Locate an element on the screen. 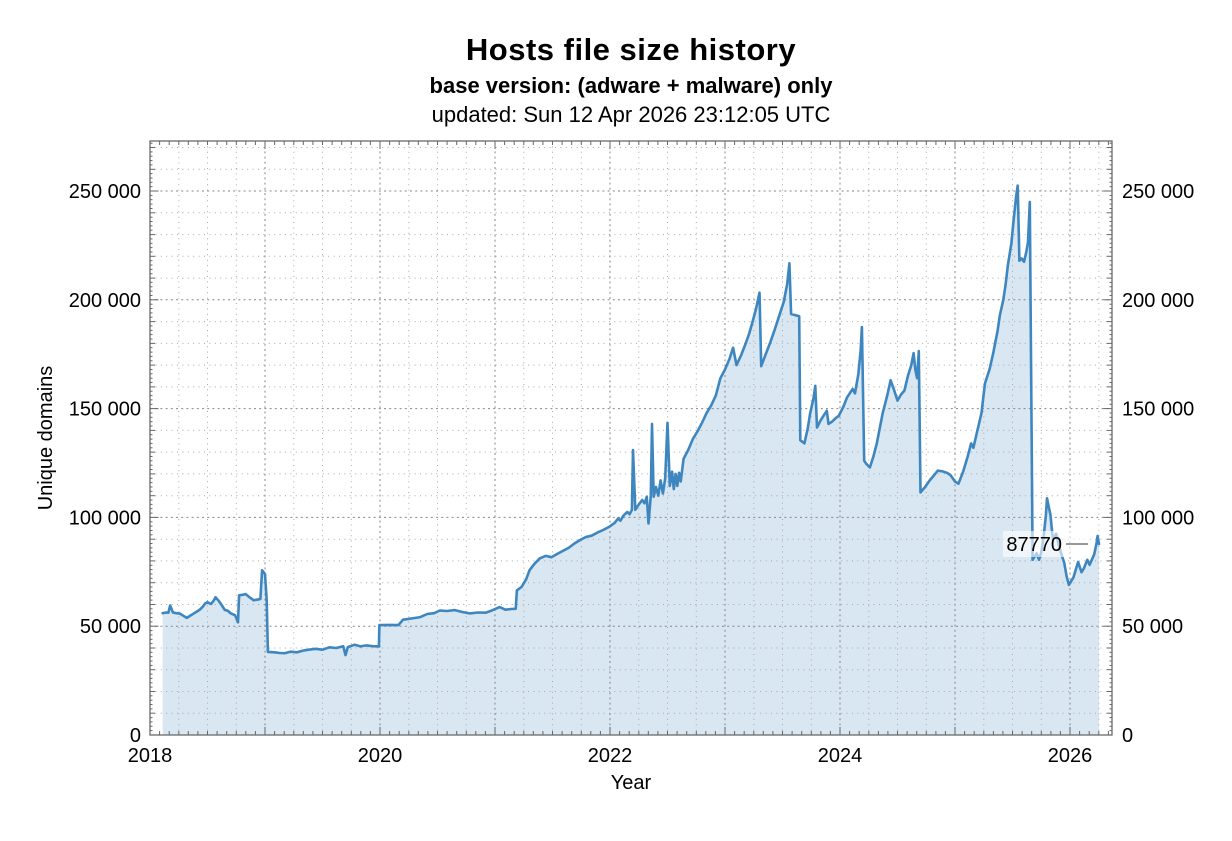 The width and height of the screenshot is (1232, 841). y-tick-label: 250 000 is located at coordinates (105, 192).